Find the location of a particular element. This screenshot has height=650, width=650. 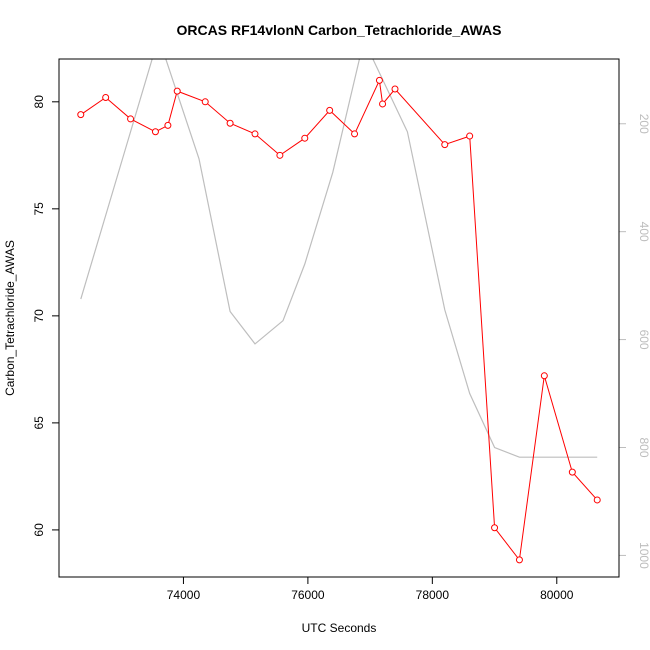

x-tick-label: 80000 is located at coordinates (557, 595).